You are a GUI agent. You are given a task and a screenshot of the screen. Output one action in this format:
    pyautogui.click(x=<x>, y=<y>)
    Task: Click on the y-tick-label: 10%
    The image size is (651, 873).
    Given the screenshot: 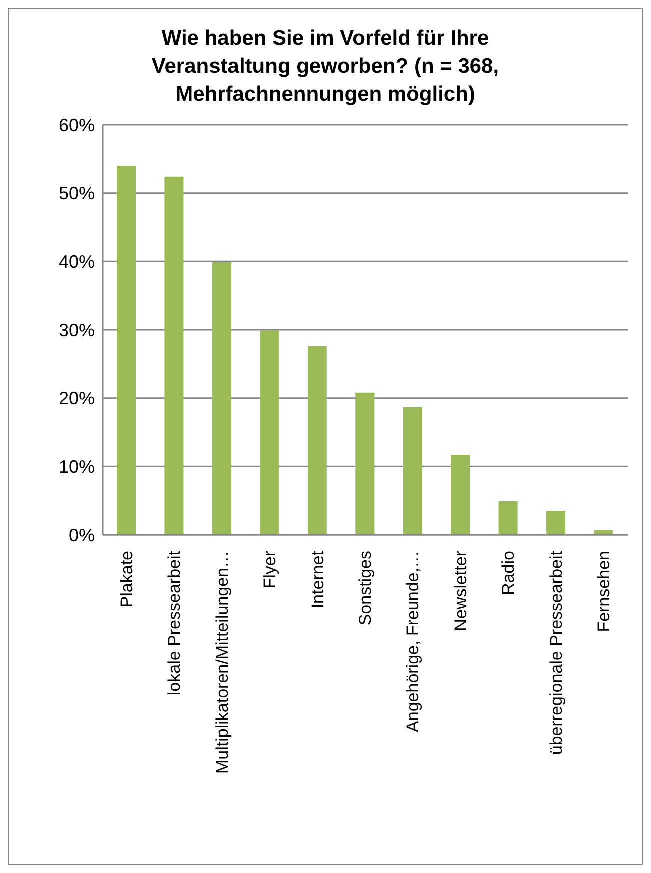 What is the action you would take?
    pyautogui.click(x=76, y=467)
    